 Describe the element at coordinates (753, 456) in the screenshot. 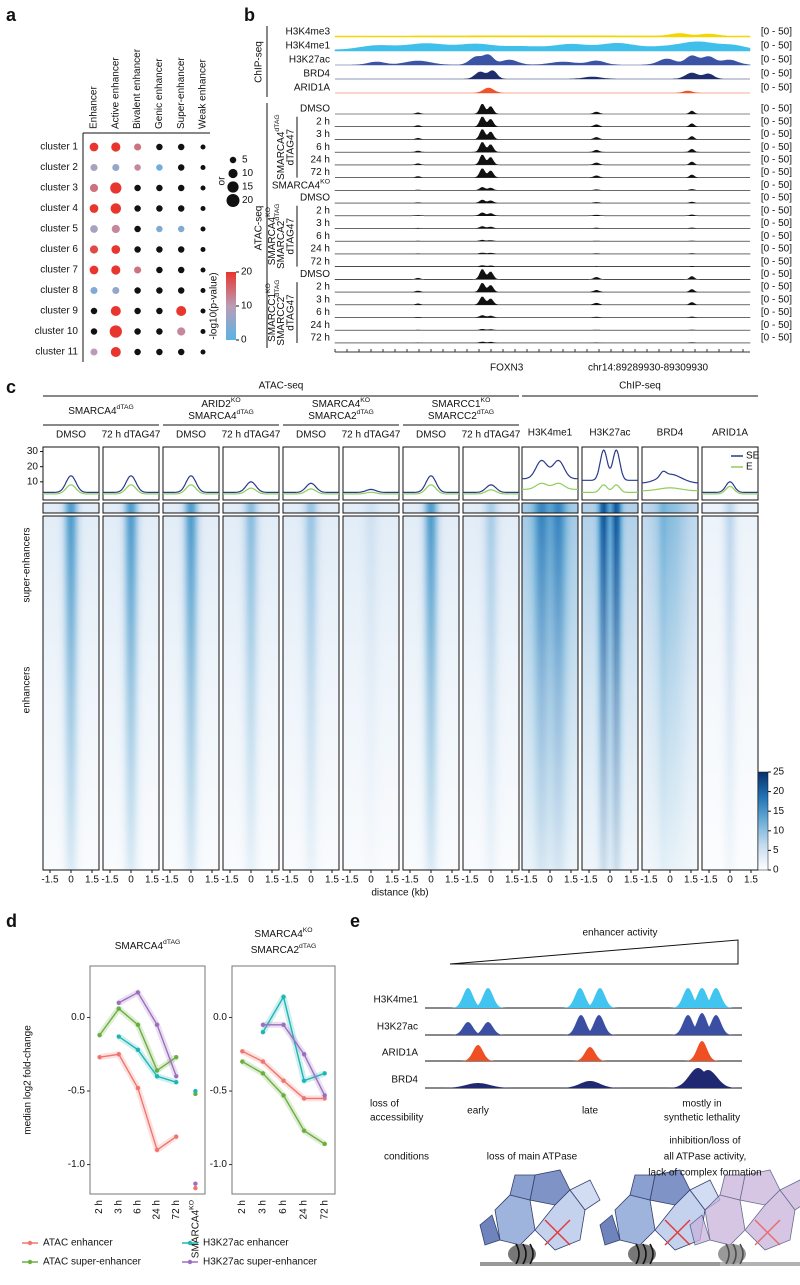

I see `legend-label: SE` at that location.